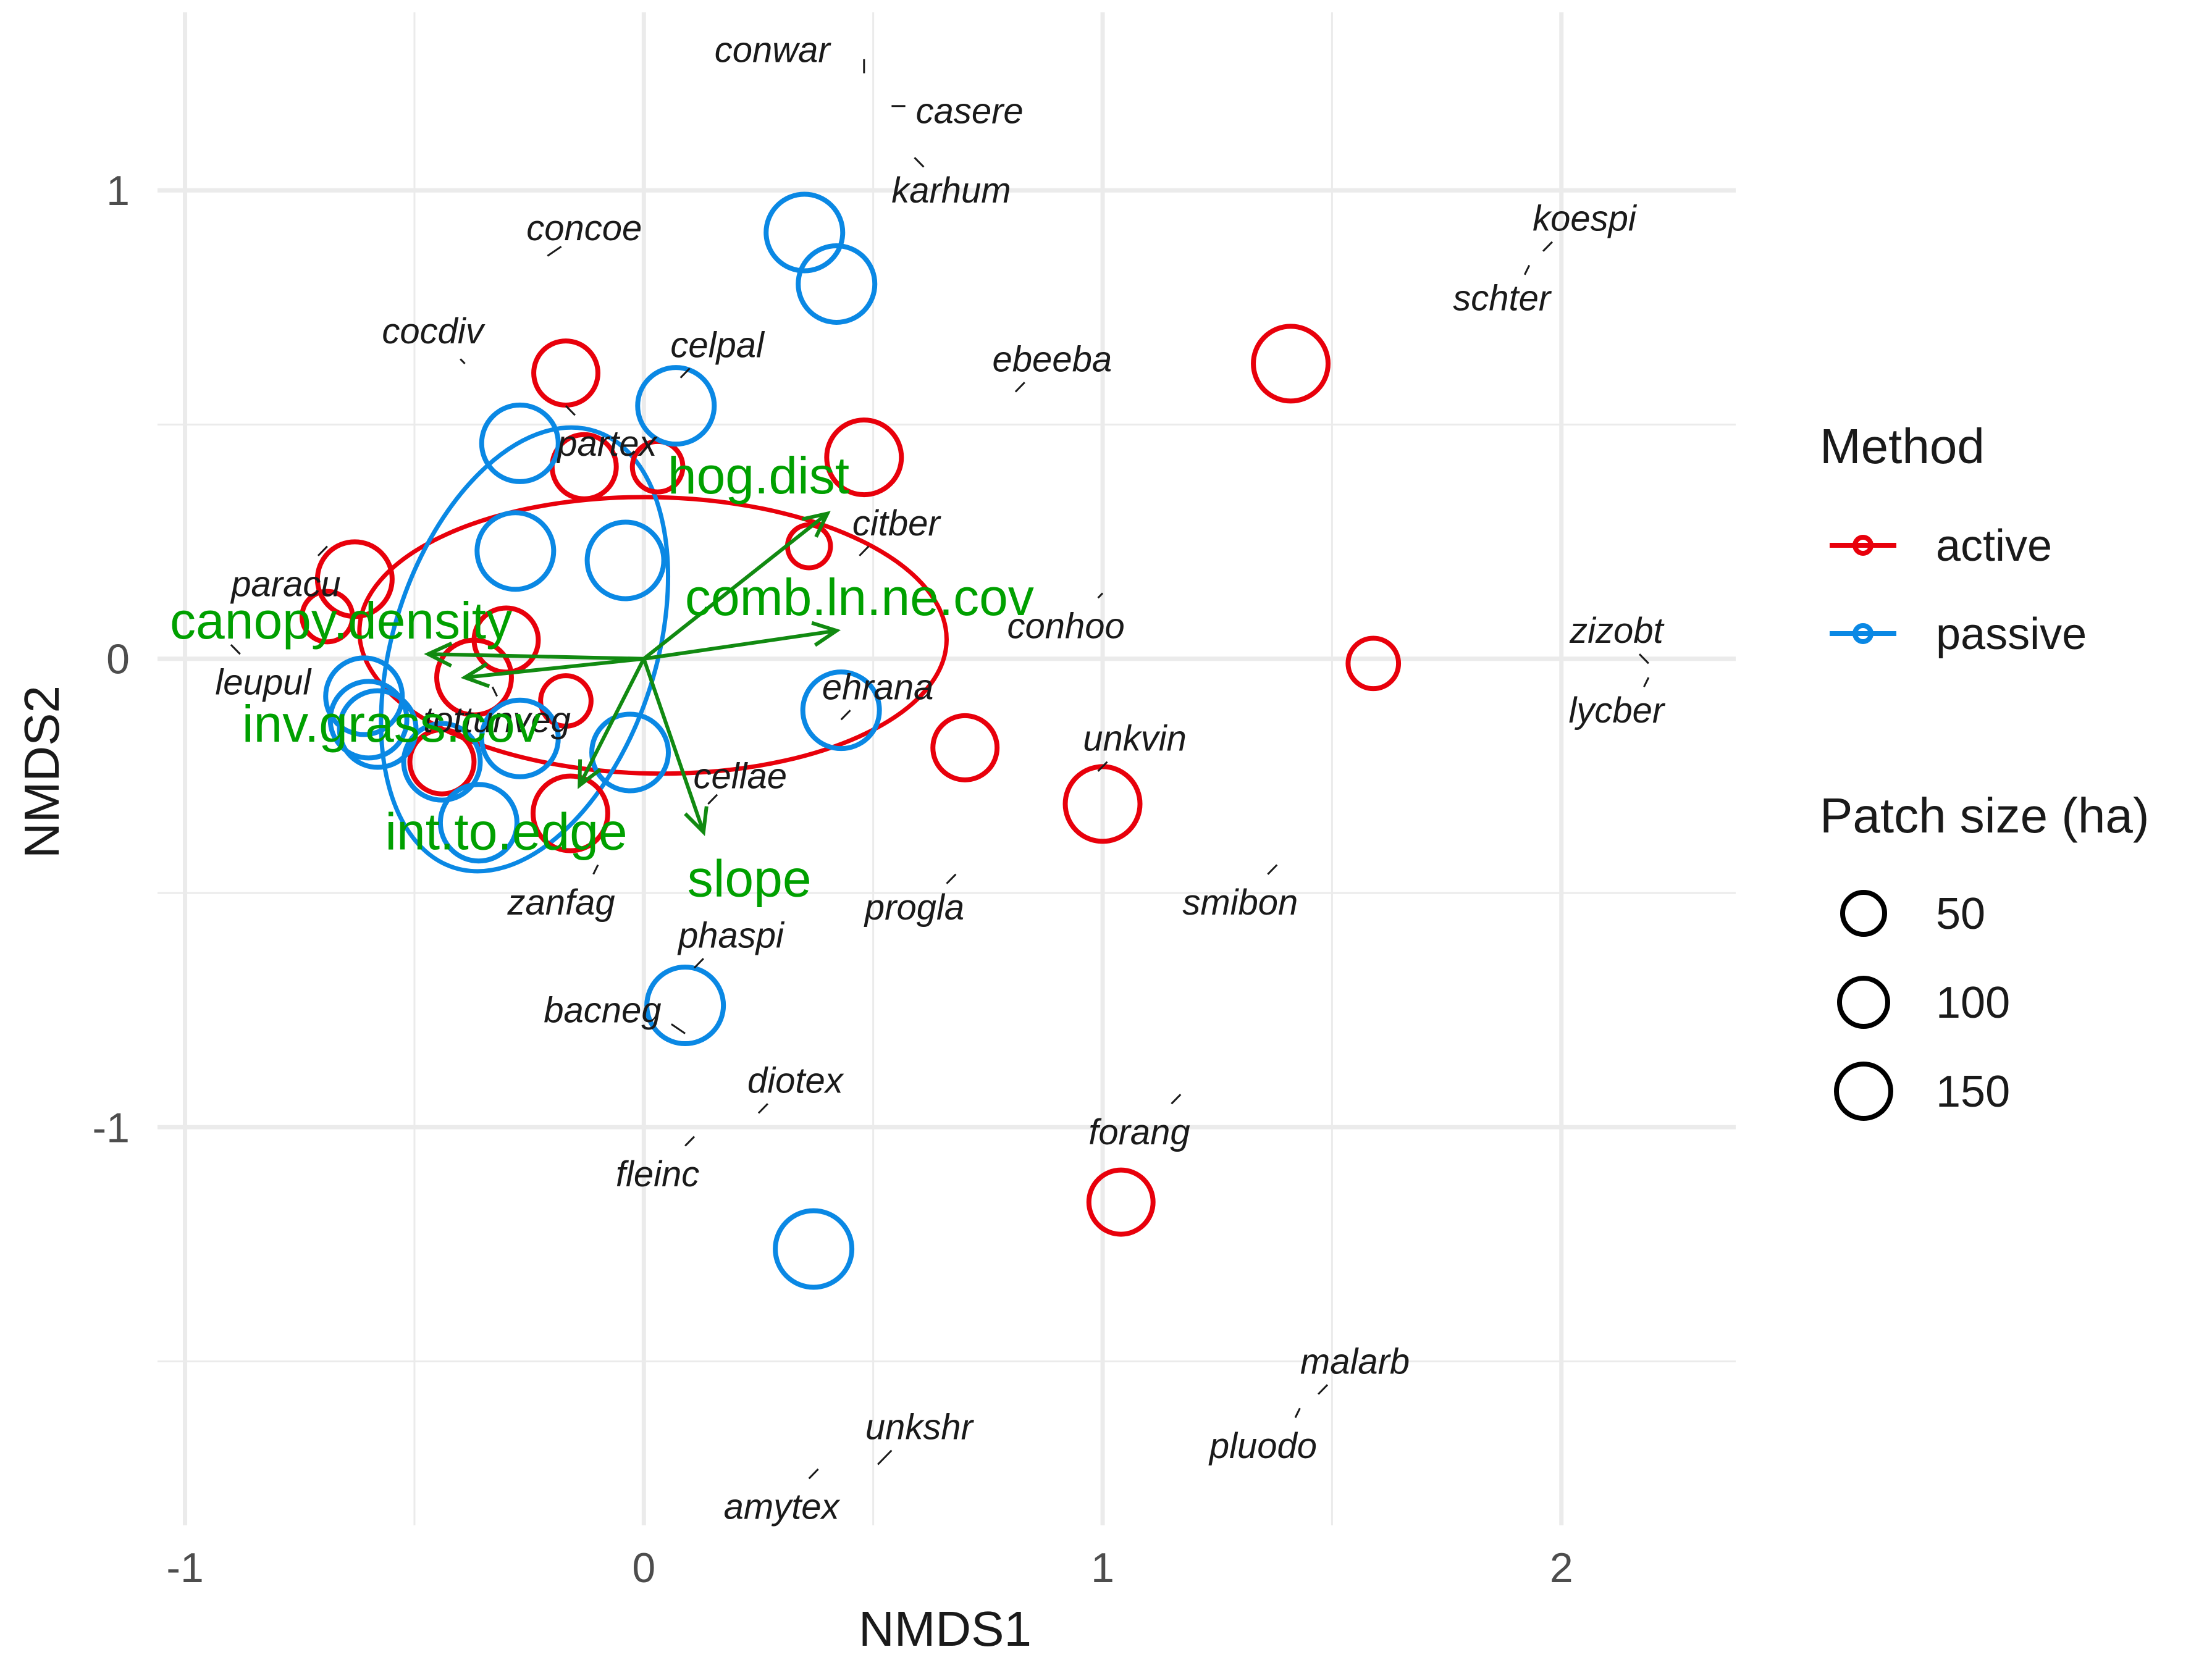 Image resolution: width=2212 pixels, height=1668 pixels. Describe the element at coordinates (1020, 387) in the screenshot. I see `species-leader-ebeeba` at that location.